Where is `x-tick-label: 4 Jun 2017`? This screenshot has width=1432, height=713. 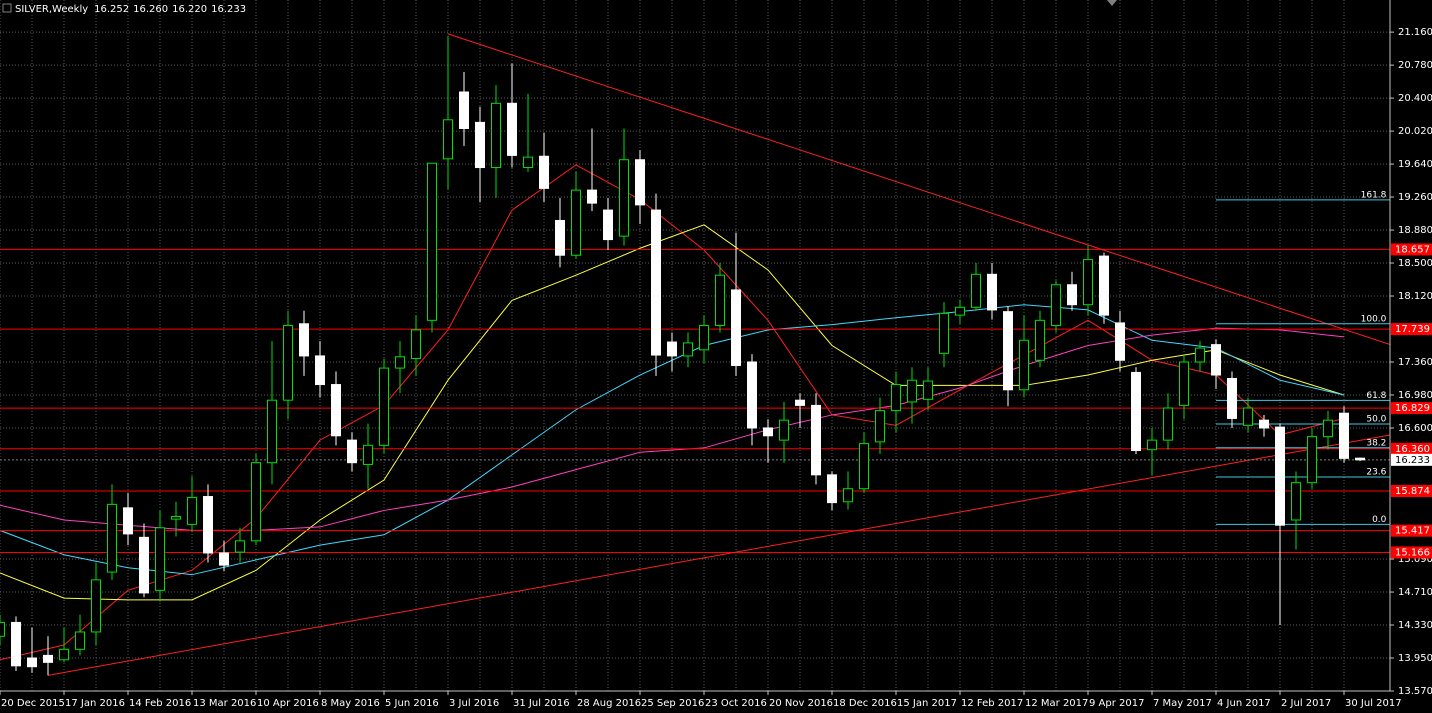
x-tick-label: 4 Jun 2017 is located at coordinates (1244, 703).